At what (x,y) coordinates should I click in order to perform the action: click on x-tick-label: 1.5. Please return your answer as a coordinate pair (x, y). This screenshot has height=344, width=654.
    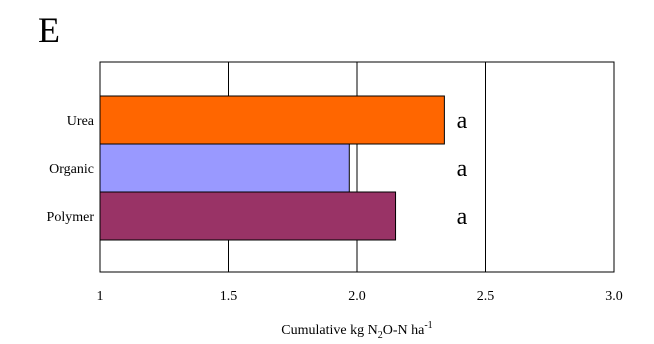
    Looking at the image, I should click on (229, 296).